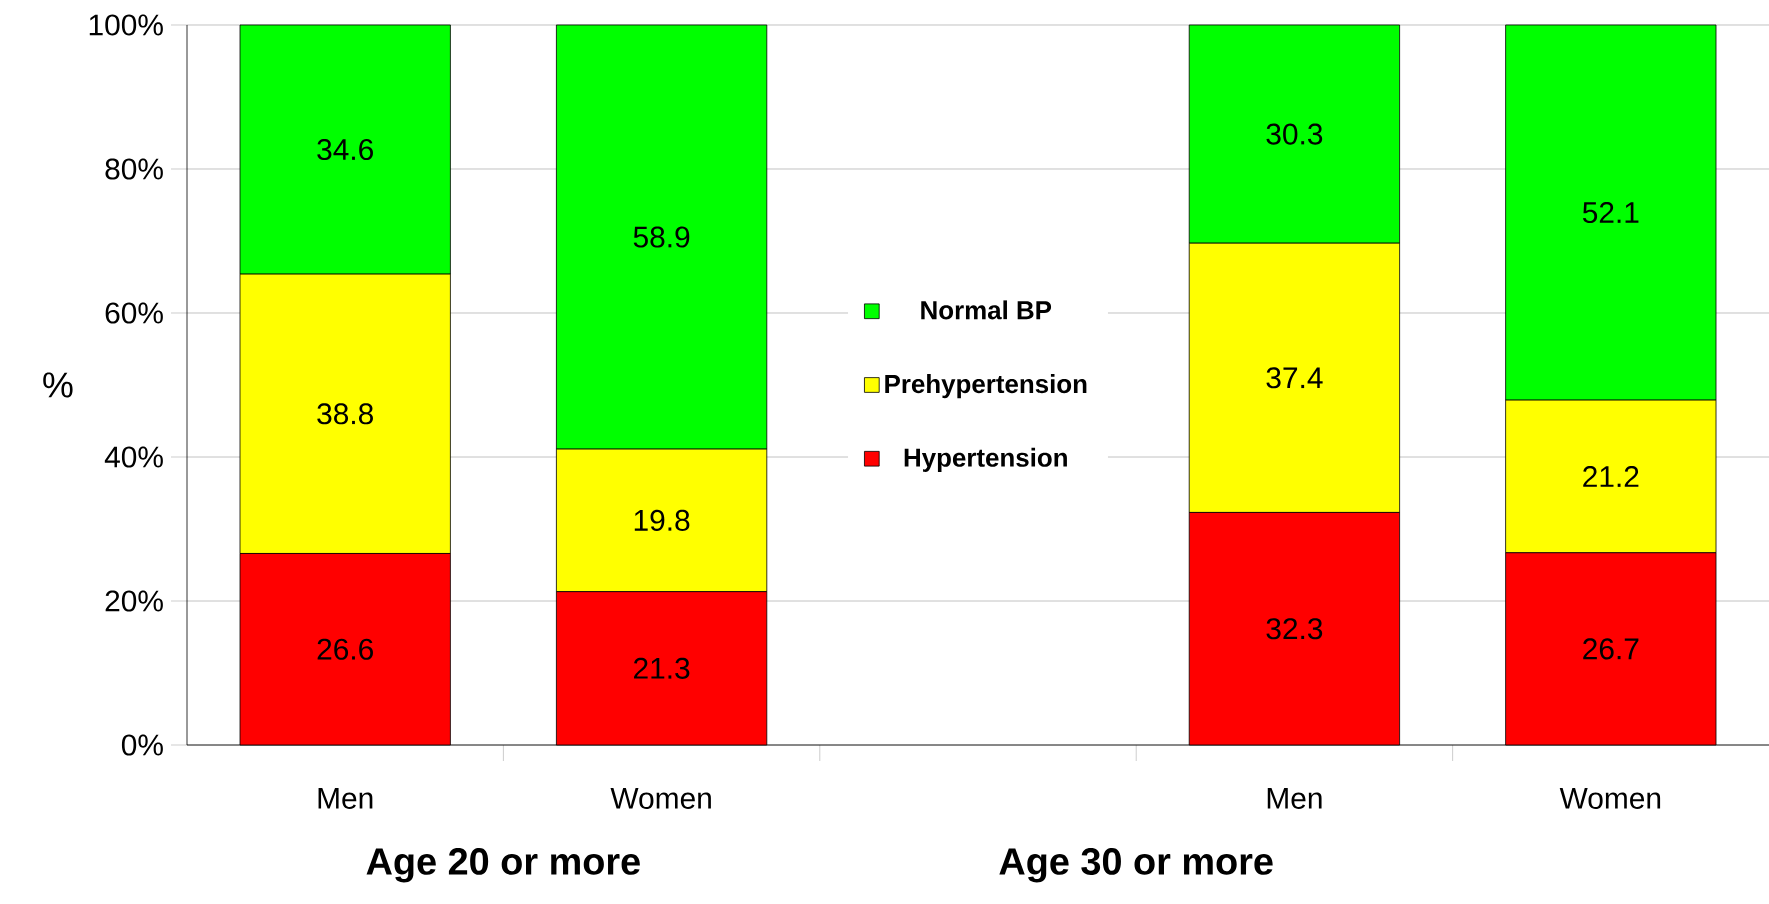 This screenshot has width=1769, height=904. What do you see at coordinates (662, 668) in the screenshot?
I see `data-label: 21.3` at bounding box center [662, 668].